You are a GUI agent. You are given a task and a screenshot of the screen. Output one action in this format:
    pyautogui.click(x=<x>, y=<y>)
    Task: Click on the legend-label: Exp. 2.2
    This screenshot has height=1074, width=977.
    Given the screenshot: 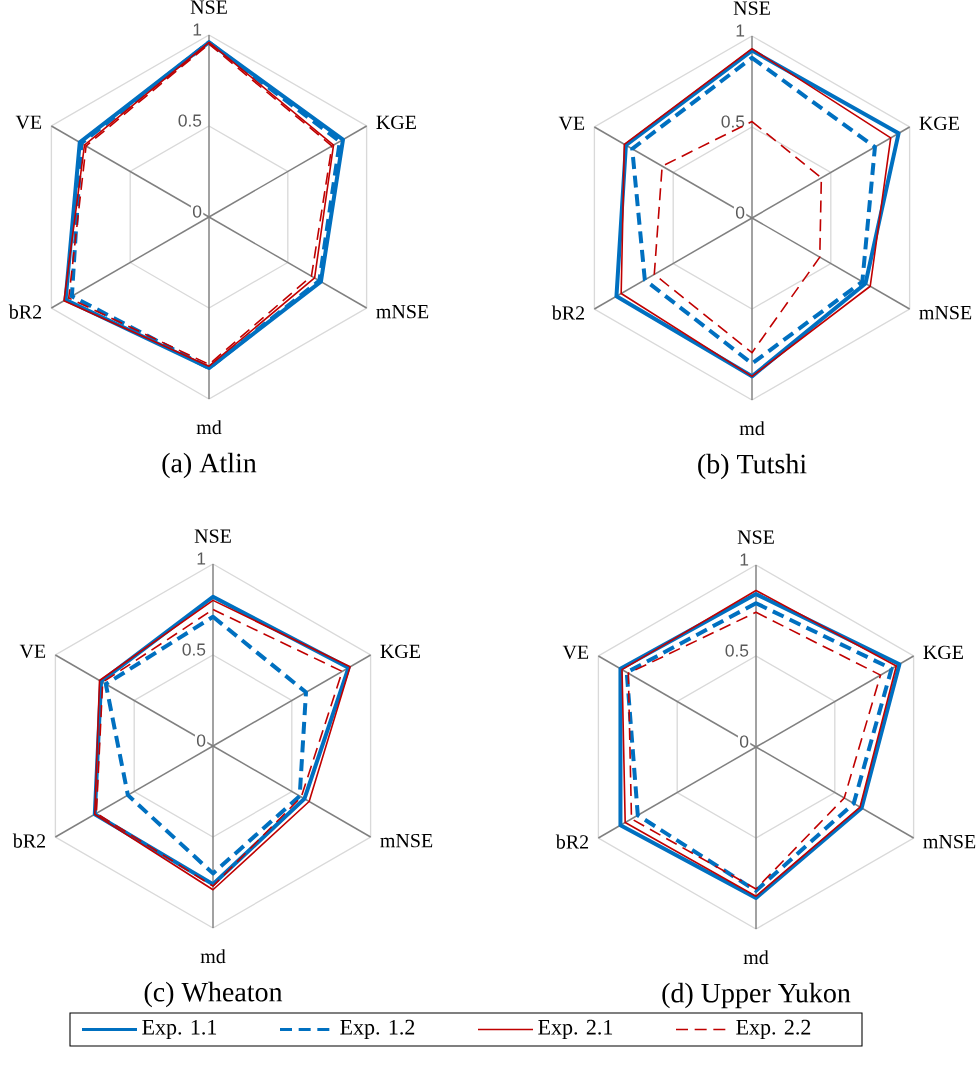 What is the action you would take?
    pyautogui.click(x=773, y=1029)
    